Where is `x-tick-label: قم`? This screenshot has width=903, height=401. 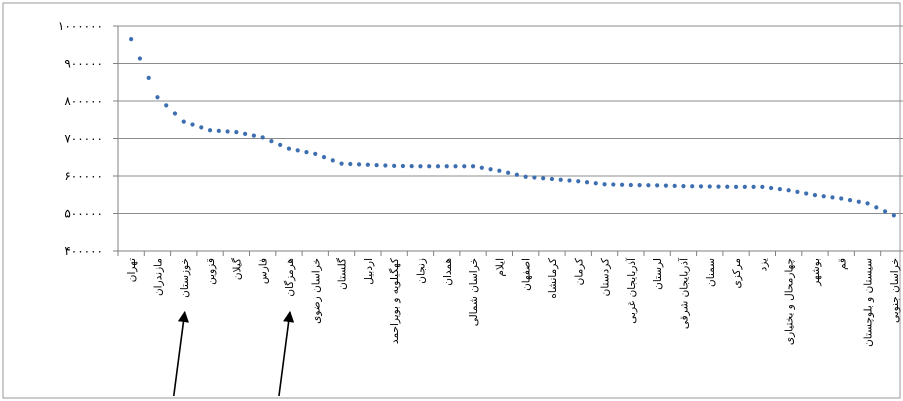
x-tick-label: قم is located at coordinates (842, 264).